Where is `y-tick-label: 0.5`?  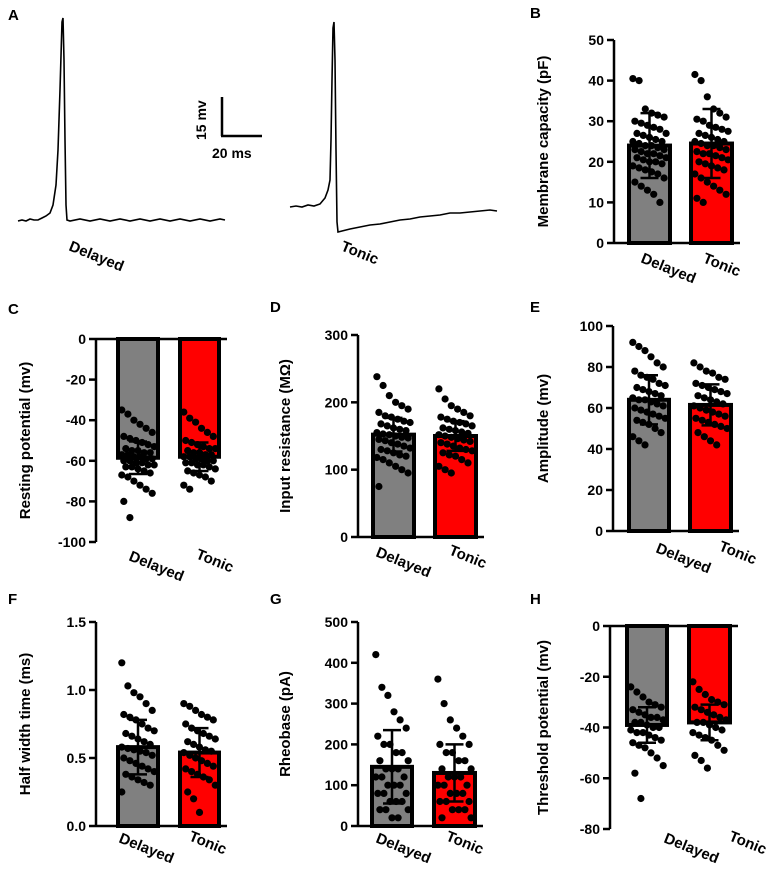 y-tick-label: 0.5 is located at coordinates (77, 758).